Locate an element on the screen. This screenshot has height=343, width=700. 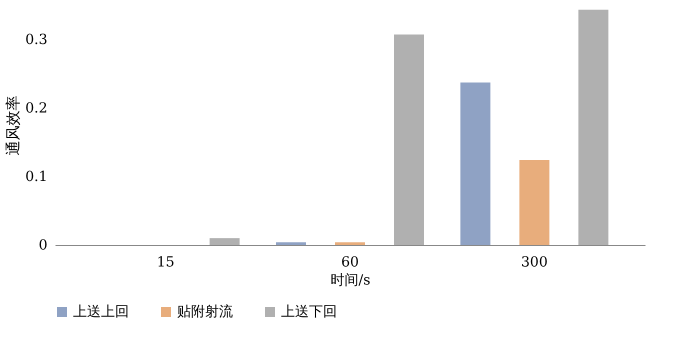
legend-label: 贴附射流 is located at coordinates (205, 312).